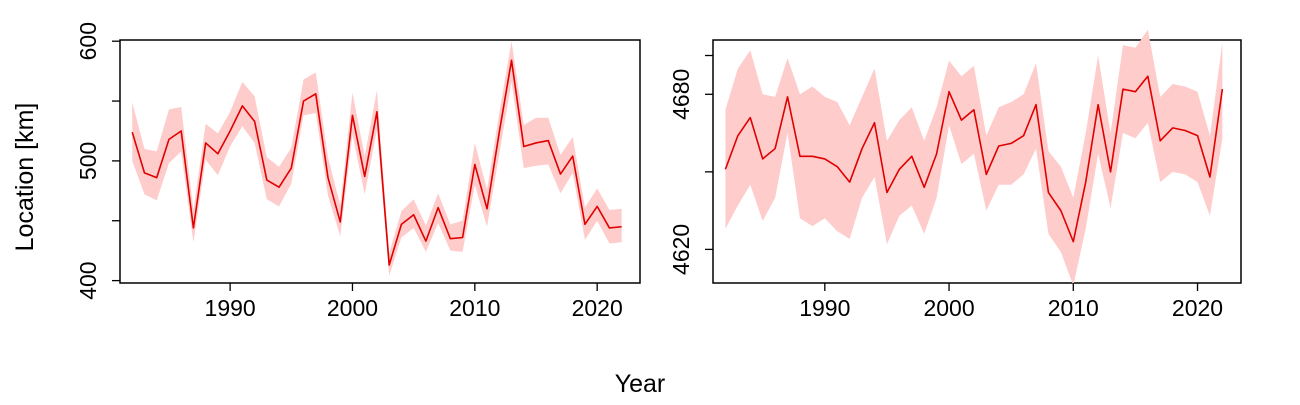  I want to click on y-tick-label: 4680, so click(681, 94).